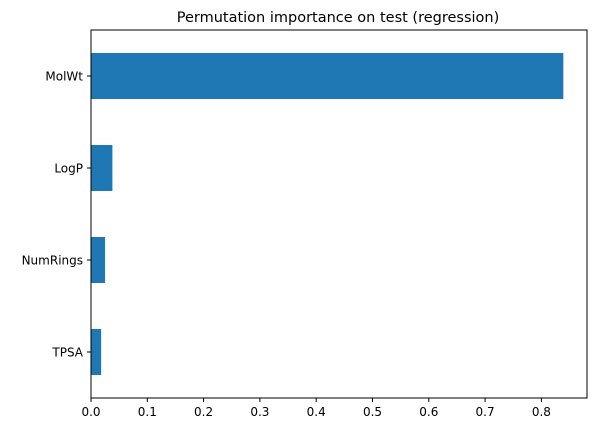 The image size is (596, 435). What do you see at coordinates (259, 412) in the screenshot?
I see `x-tick-label: 0.3` at bounding box center [259, 412].